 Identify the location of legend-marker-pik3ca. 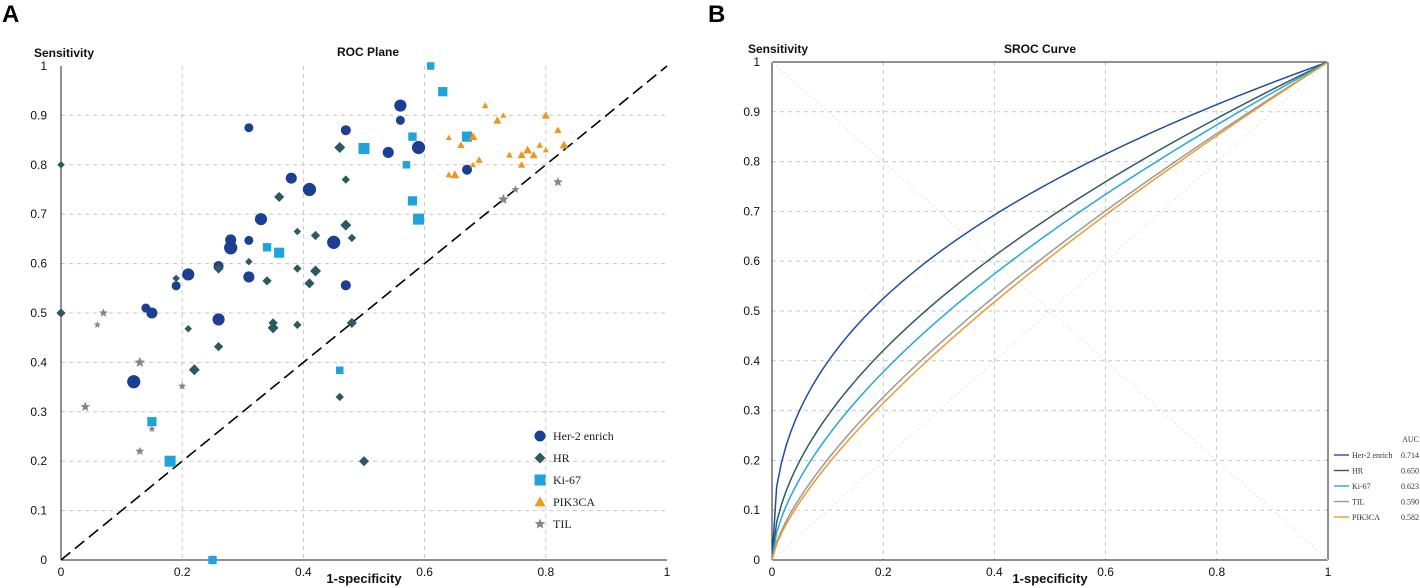
(540, 501).